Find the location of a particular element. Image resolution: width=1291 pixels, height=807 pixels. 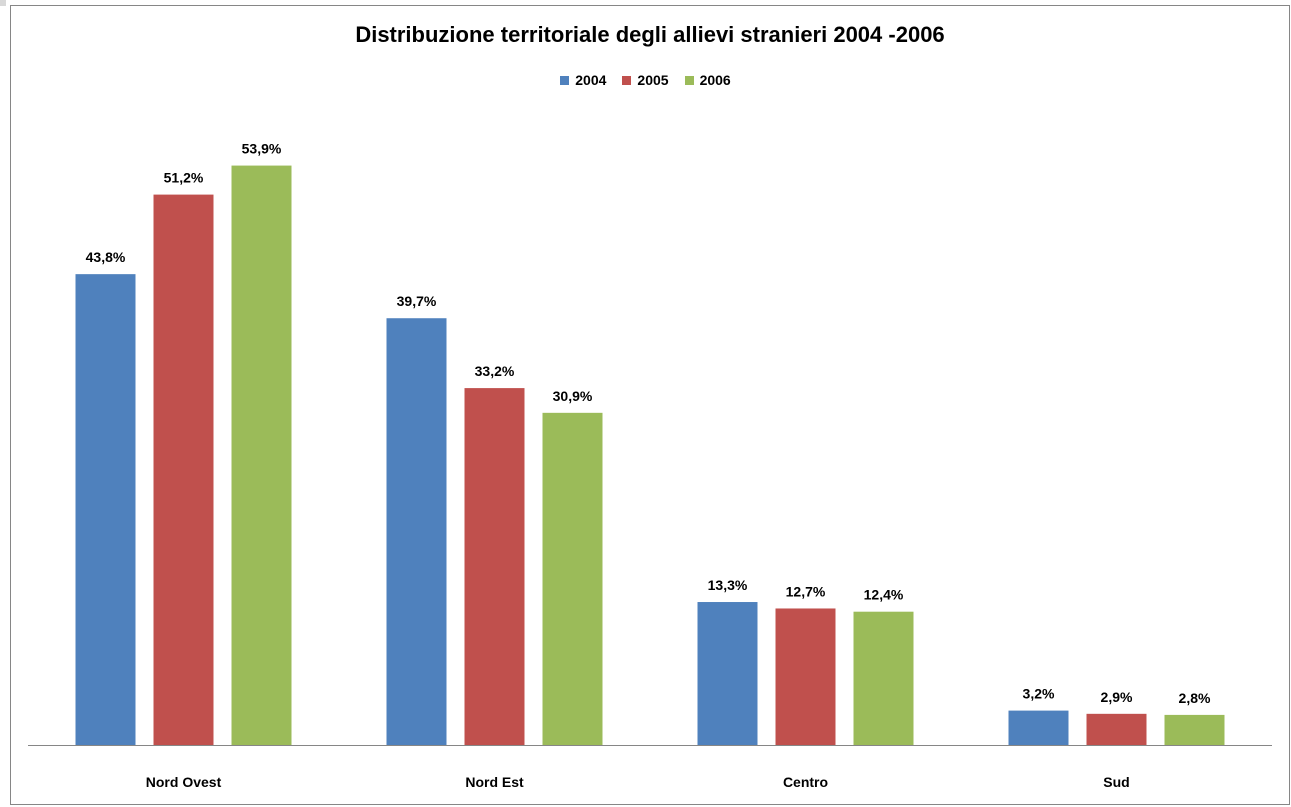

legend-swatch-2006 is located at coordinates (689, 80).